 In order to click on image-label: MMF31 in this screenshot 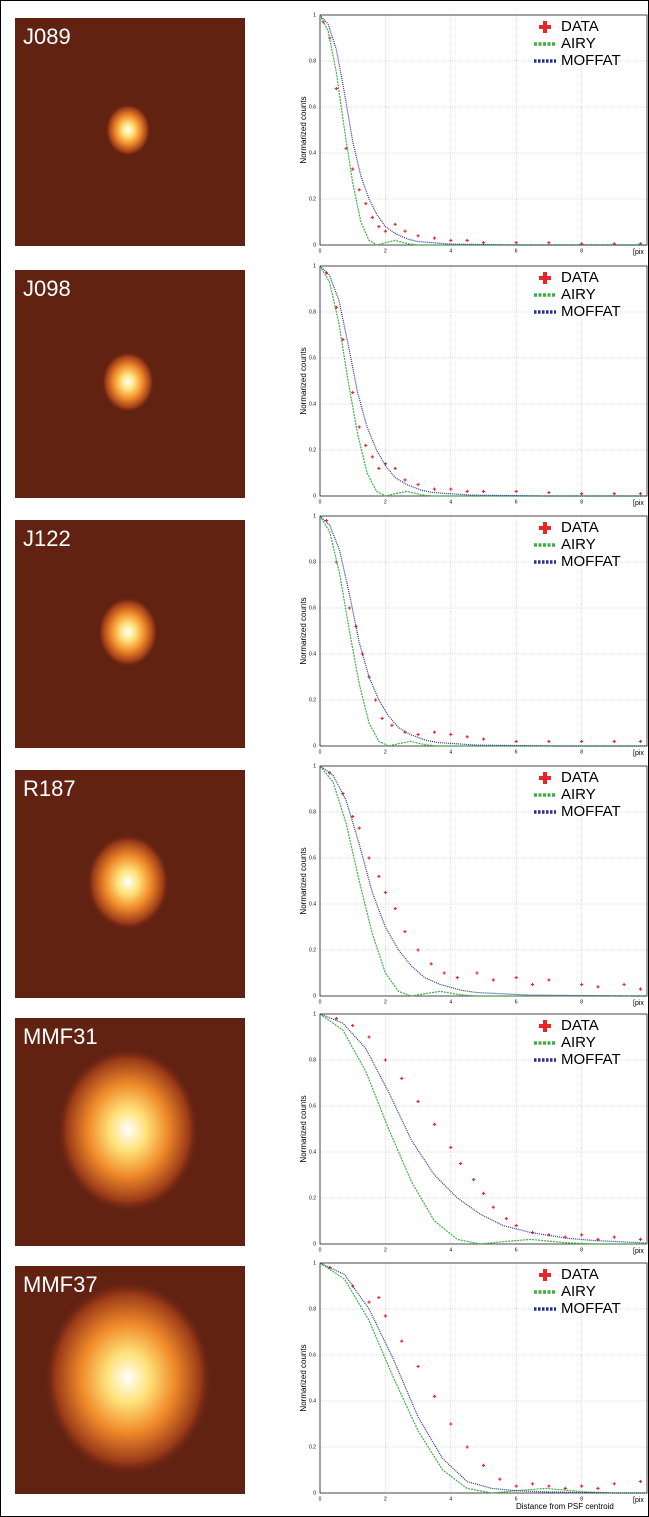, I will do `click(60, 1036)`.